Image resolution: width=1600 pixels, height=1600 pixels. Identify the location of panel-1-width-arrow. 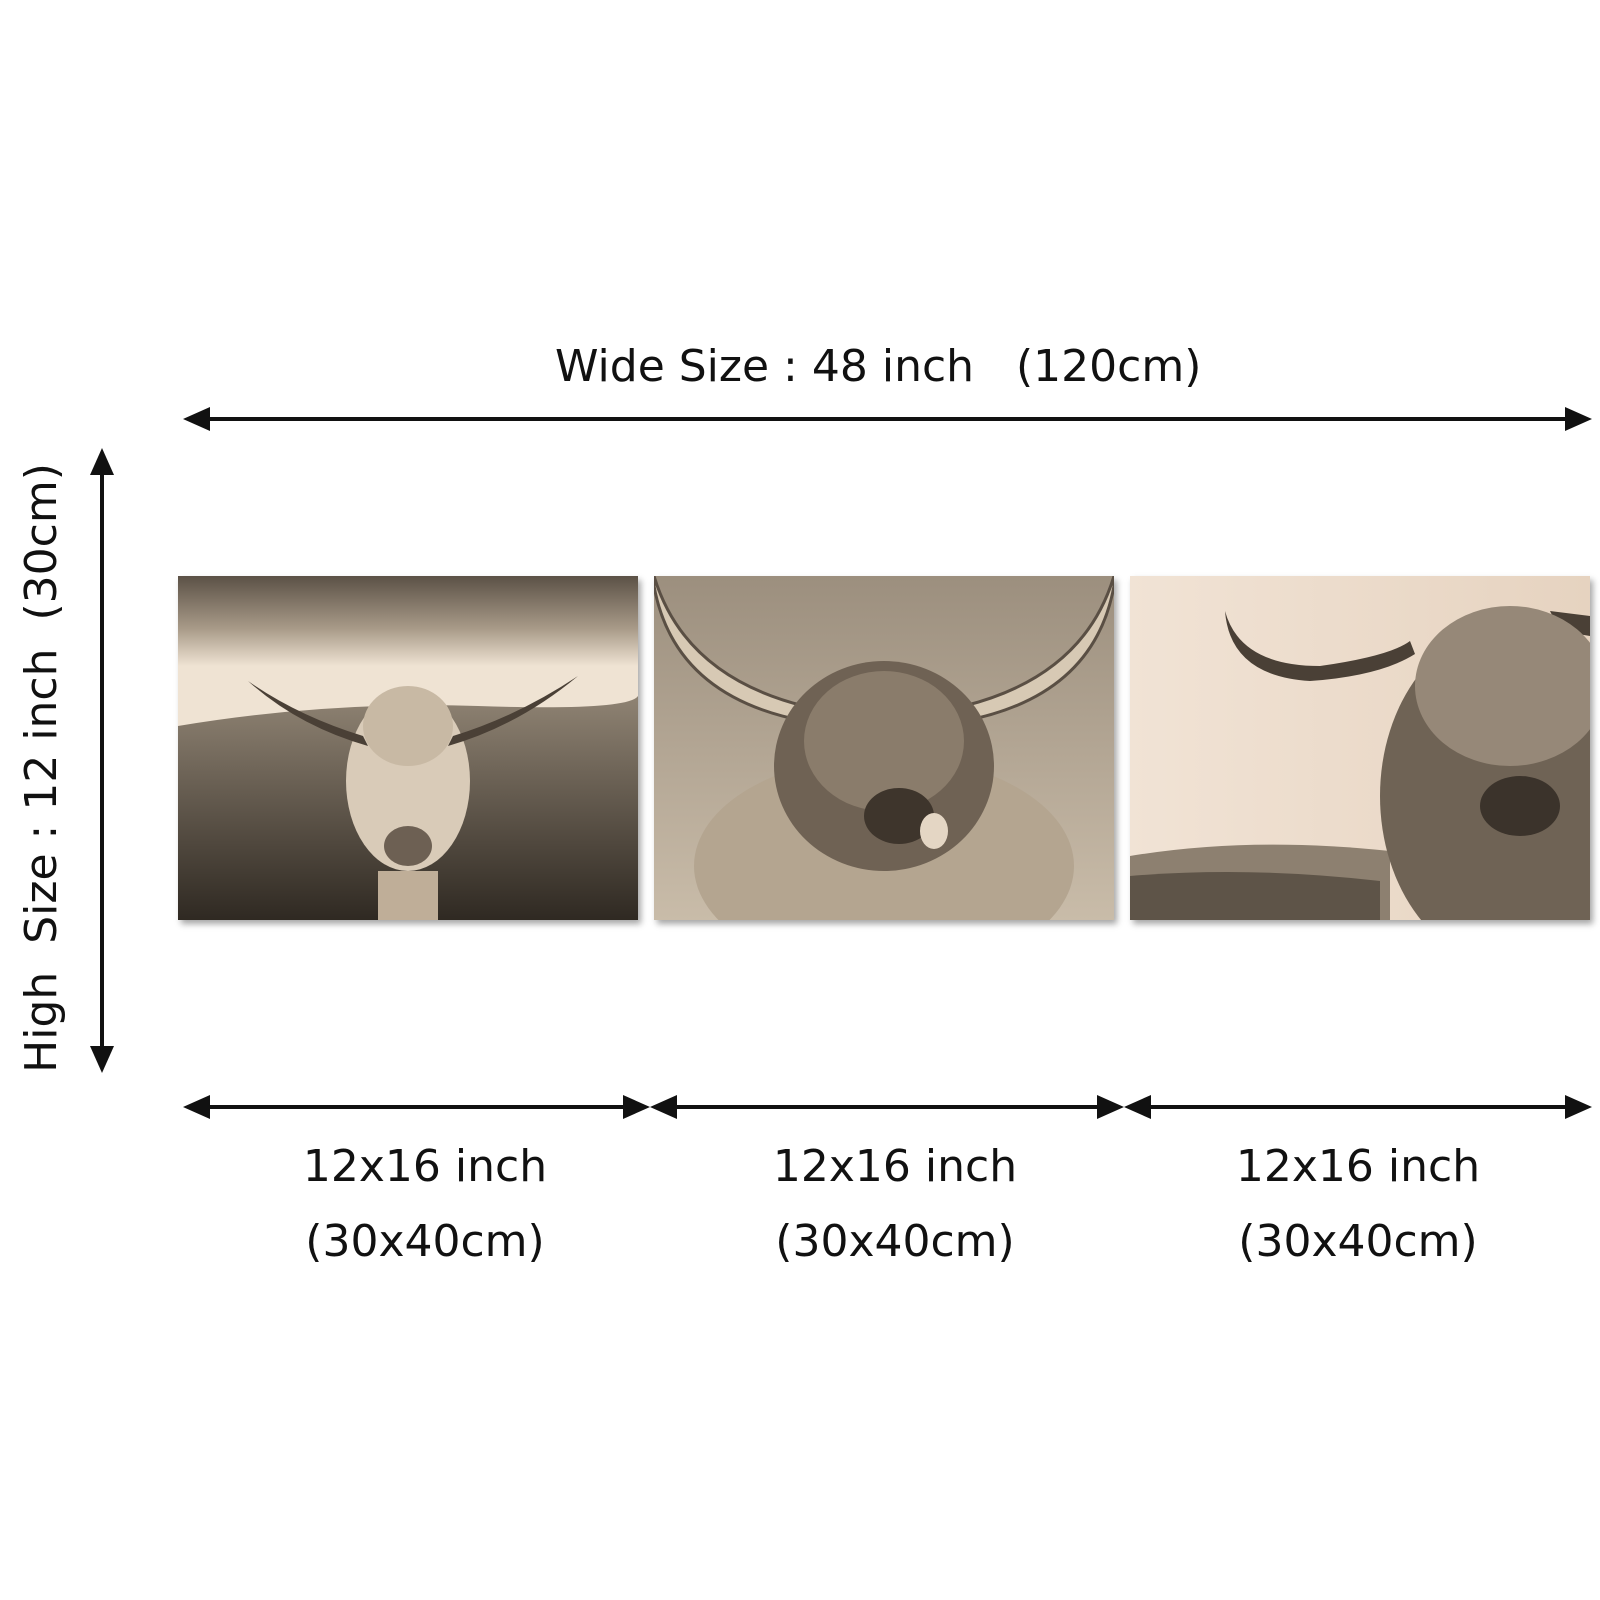
(416, 1107).